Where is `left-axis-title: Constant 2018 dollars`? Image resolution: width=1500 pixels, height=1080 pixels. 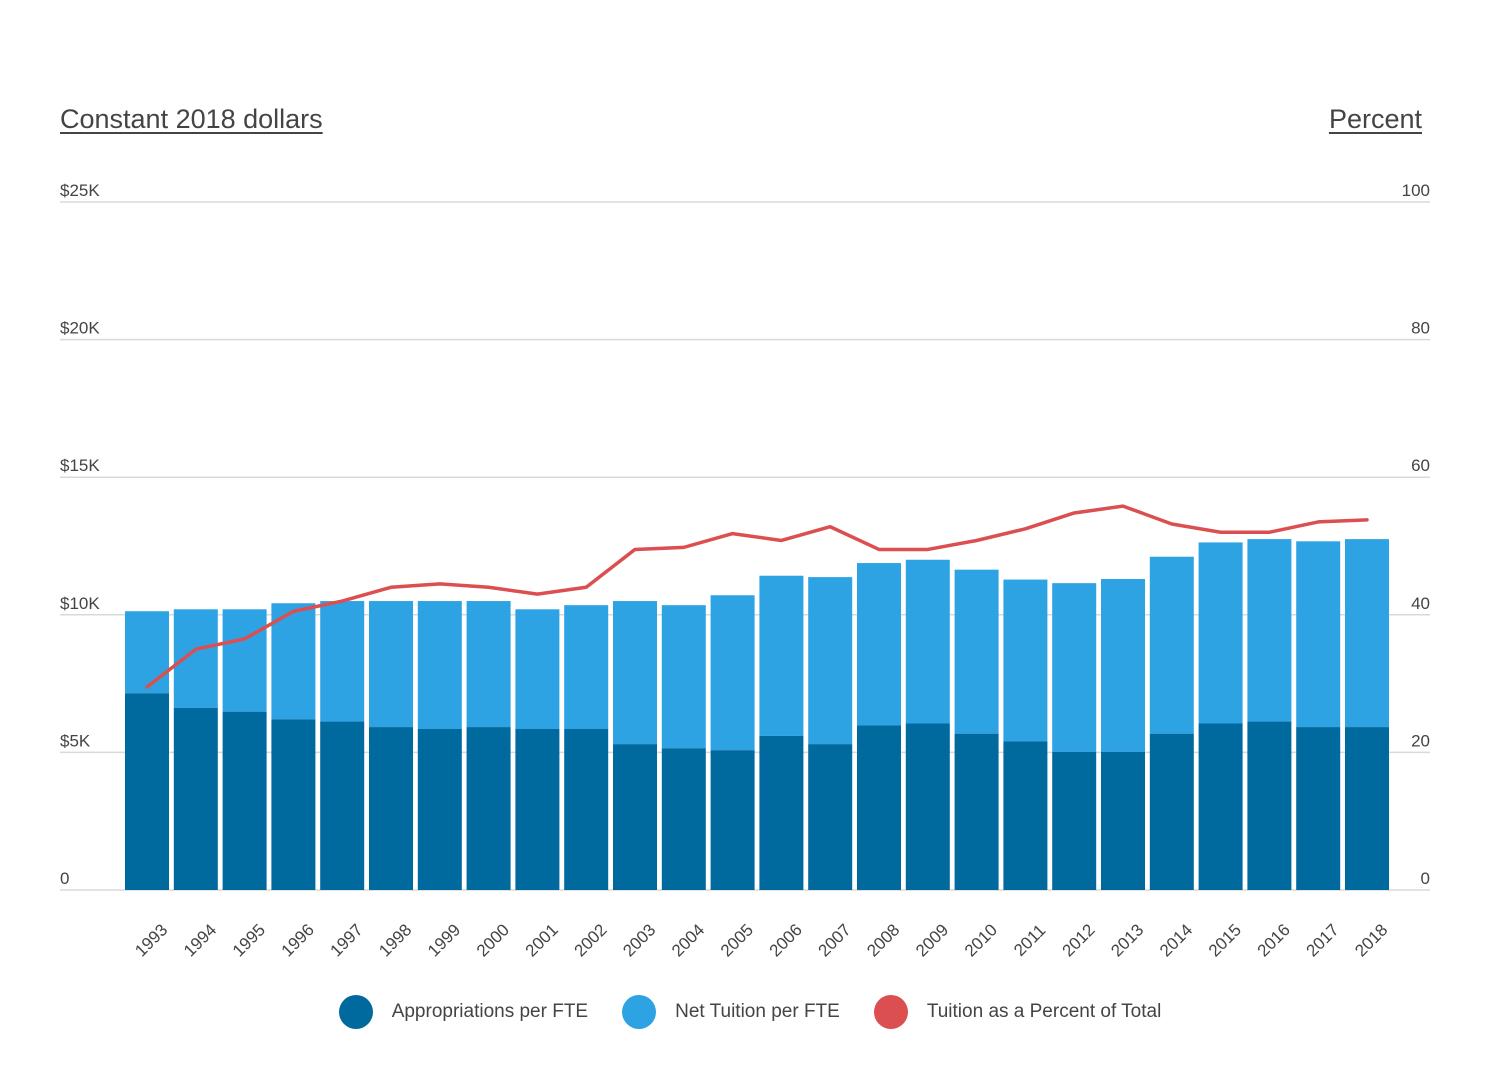 left-axis-title: Constant 2018 dollars is located at coordinates (191, 119).